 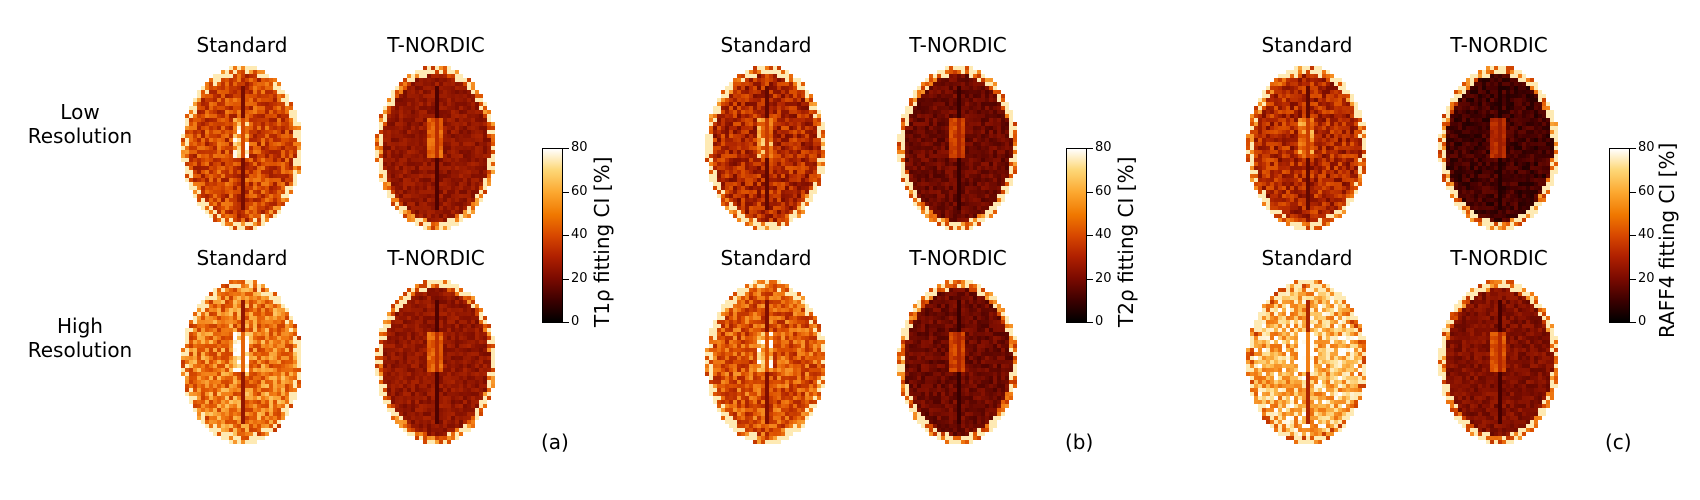 I want to click on header-a-high-tnordic: T-NORDIC, so click(x=436, y=258).